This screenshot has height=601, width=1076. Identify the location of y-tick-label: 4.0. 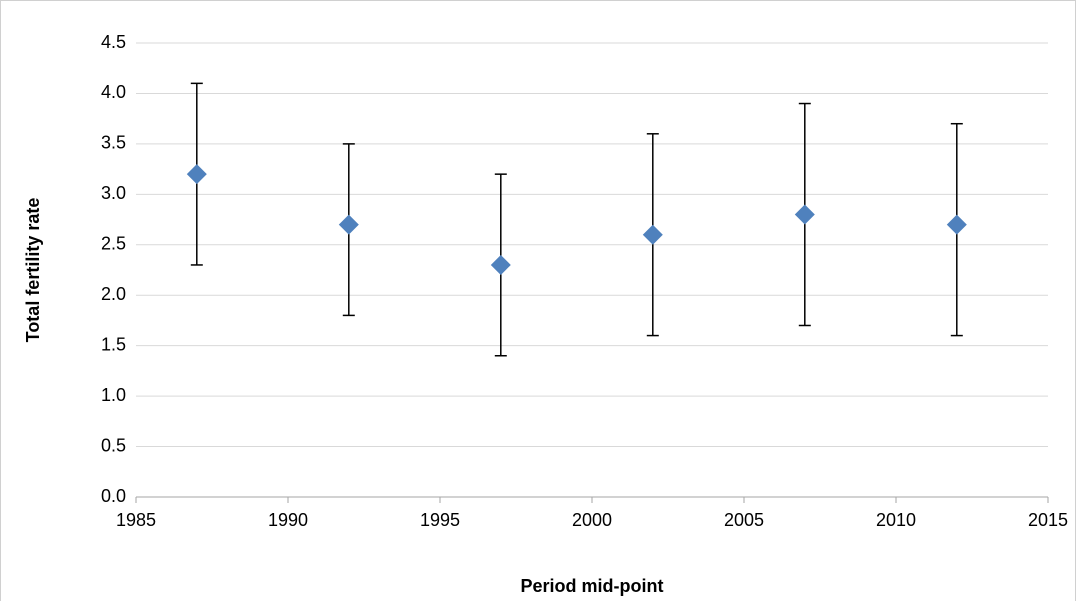
(113, 92).